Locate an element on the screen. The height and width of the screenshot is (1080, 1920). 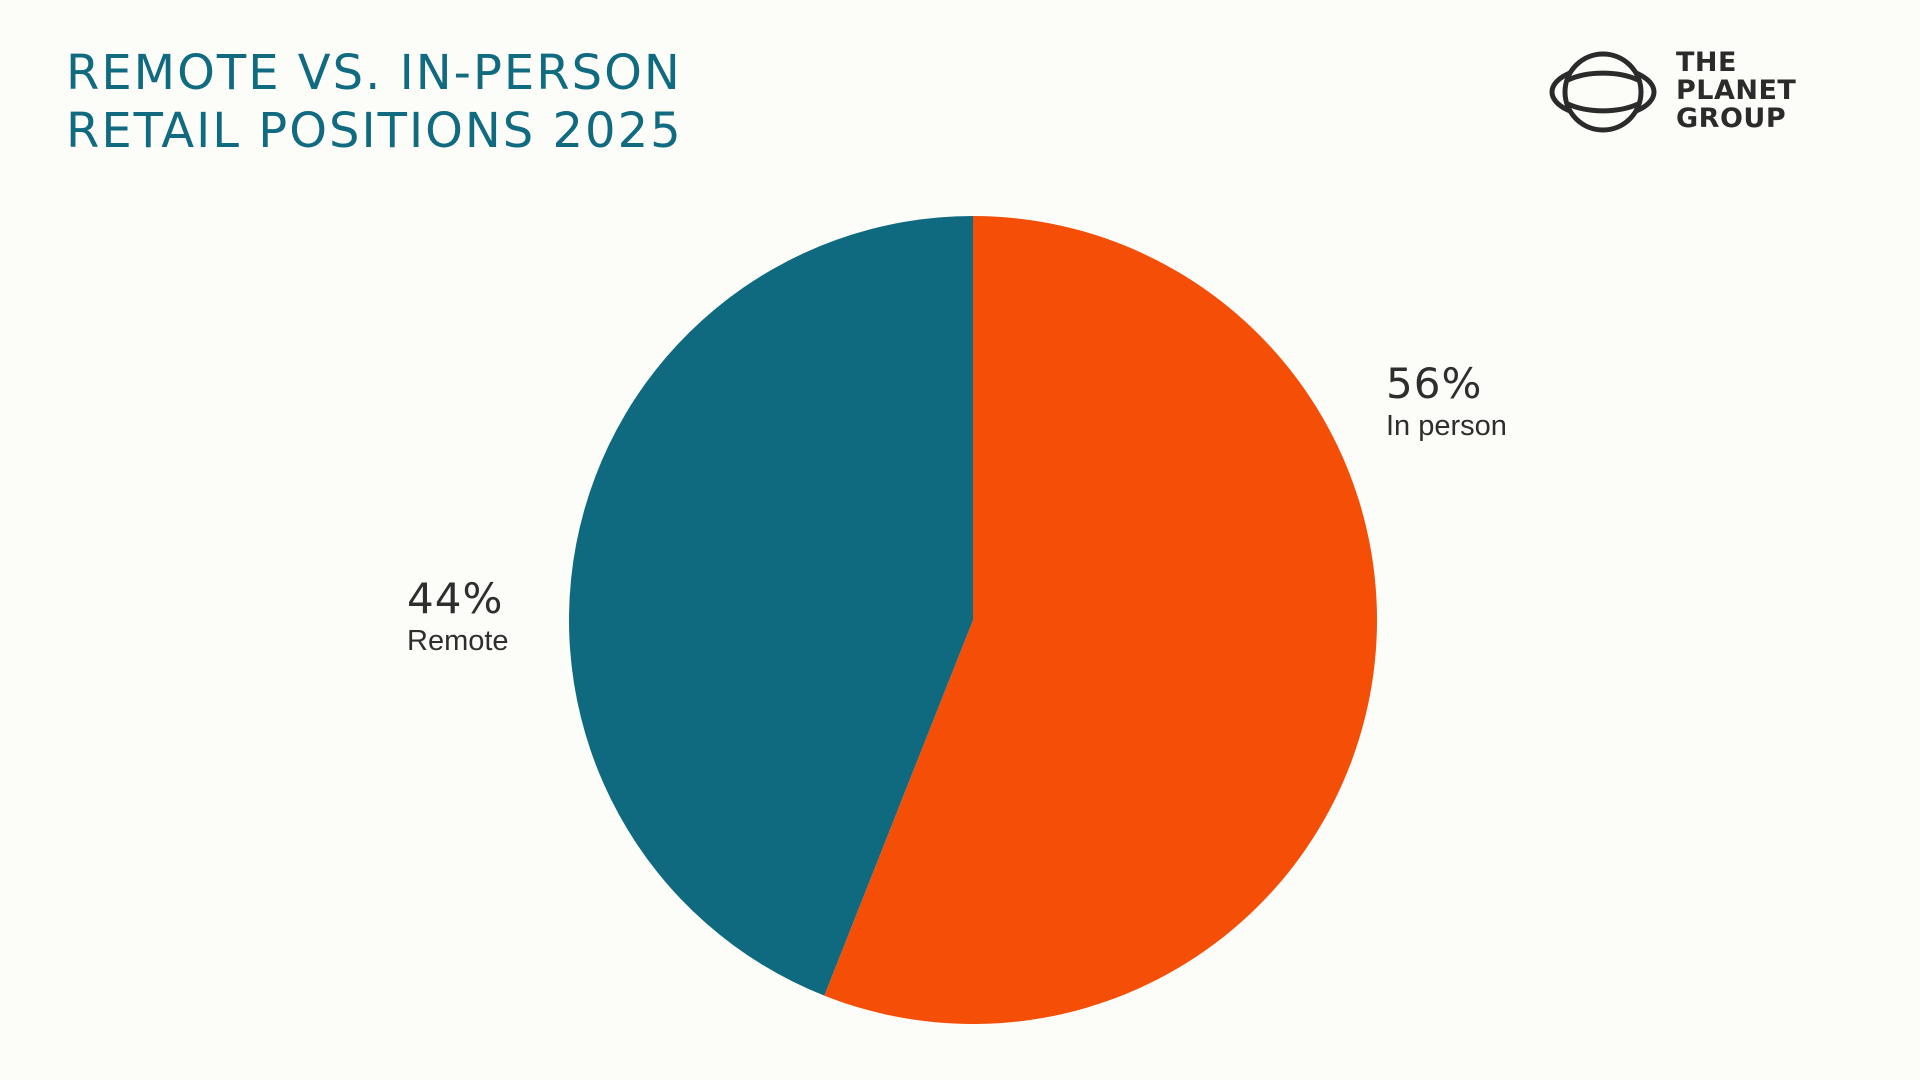
data-label-in-person: 56% In person is located at coordinates (1446, 403).